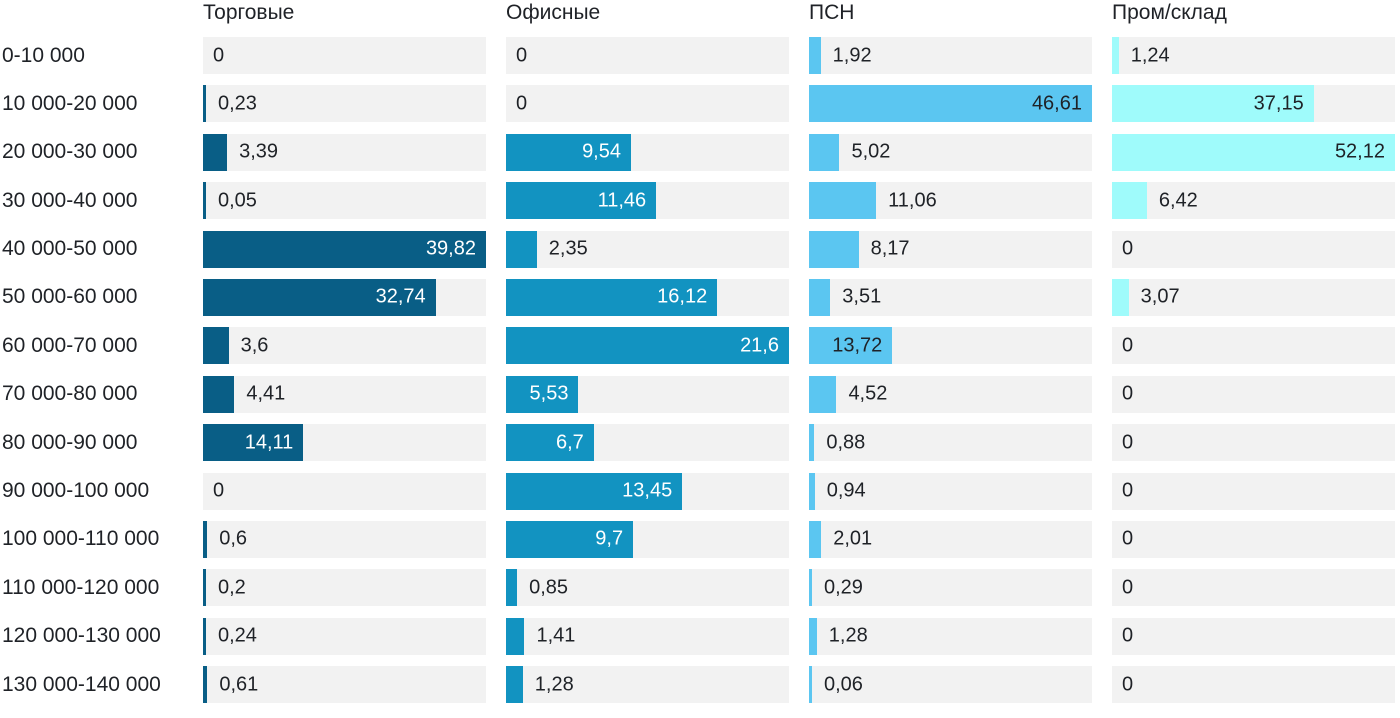 This screenshot has width=1400, height=718. Describe the element at coordinates (70, 345) in the screenshot. I see `row-label: 60 000-70 000` at that location.